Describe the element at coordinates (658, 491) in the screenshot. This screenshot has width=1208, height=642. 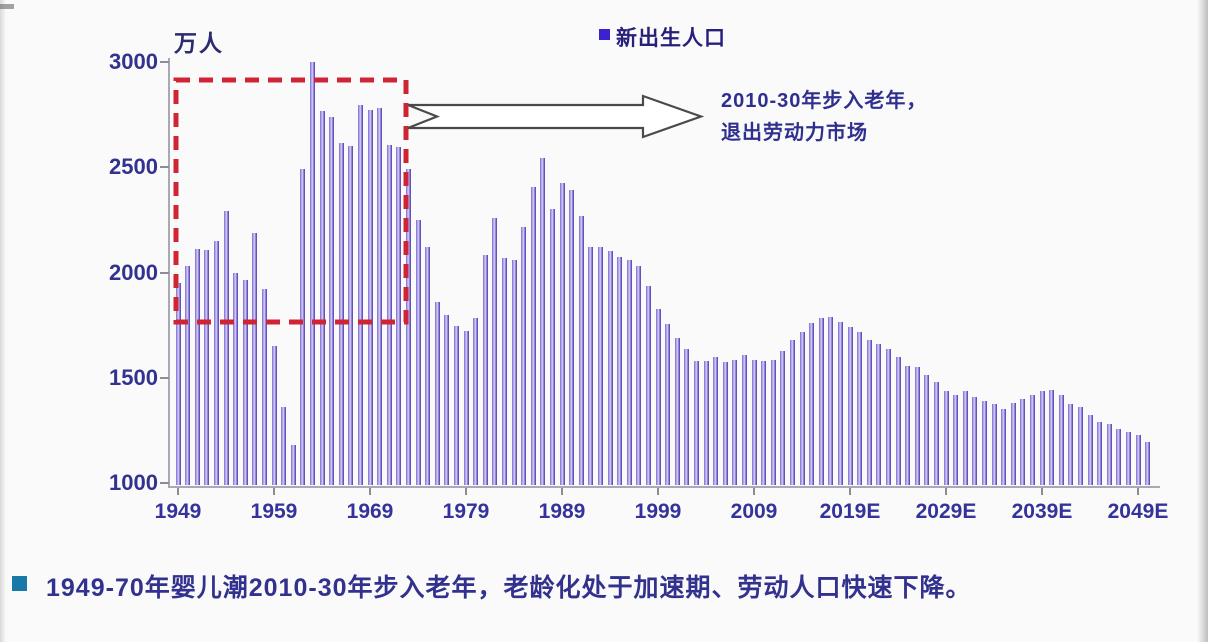
I see `x-tick-mark-1999` at that location.